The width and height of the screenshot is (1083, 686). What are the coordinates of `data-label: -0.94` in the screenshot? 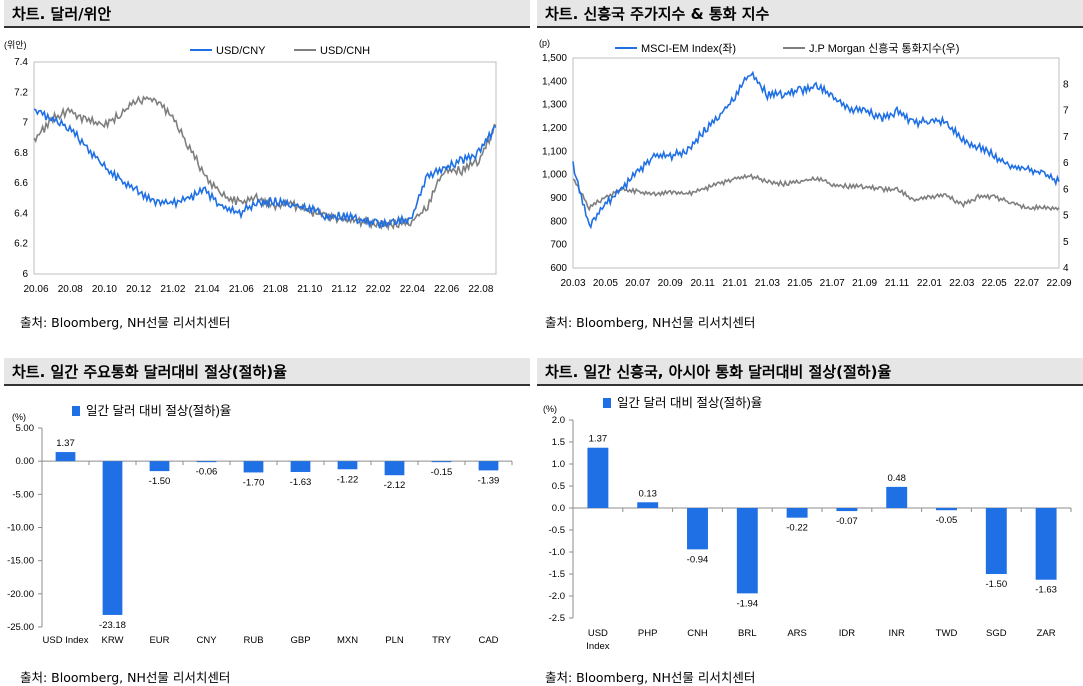 It's located at (698, 559).